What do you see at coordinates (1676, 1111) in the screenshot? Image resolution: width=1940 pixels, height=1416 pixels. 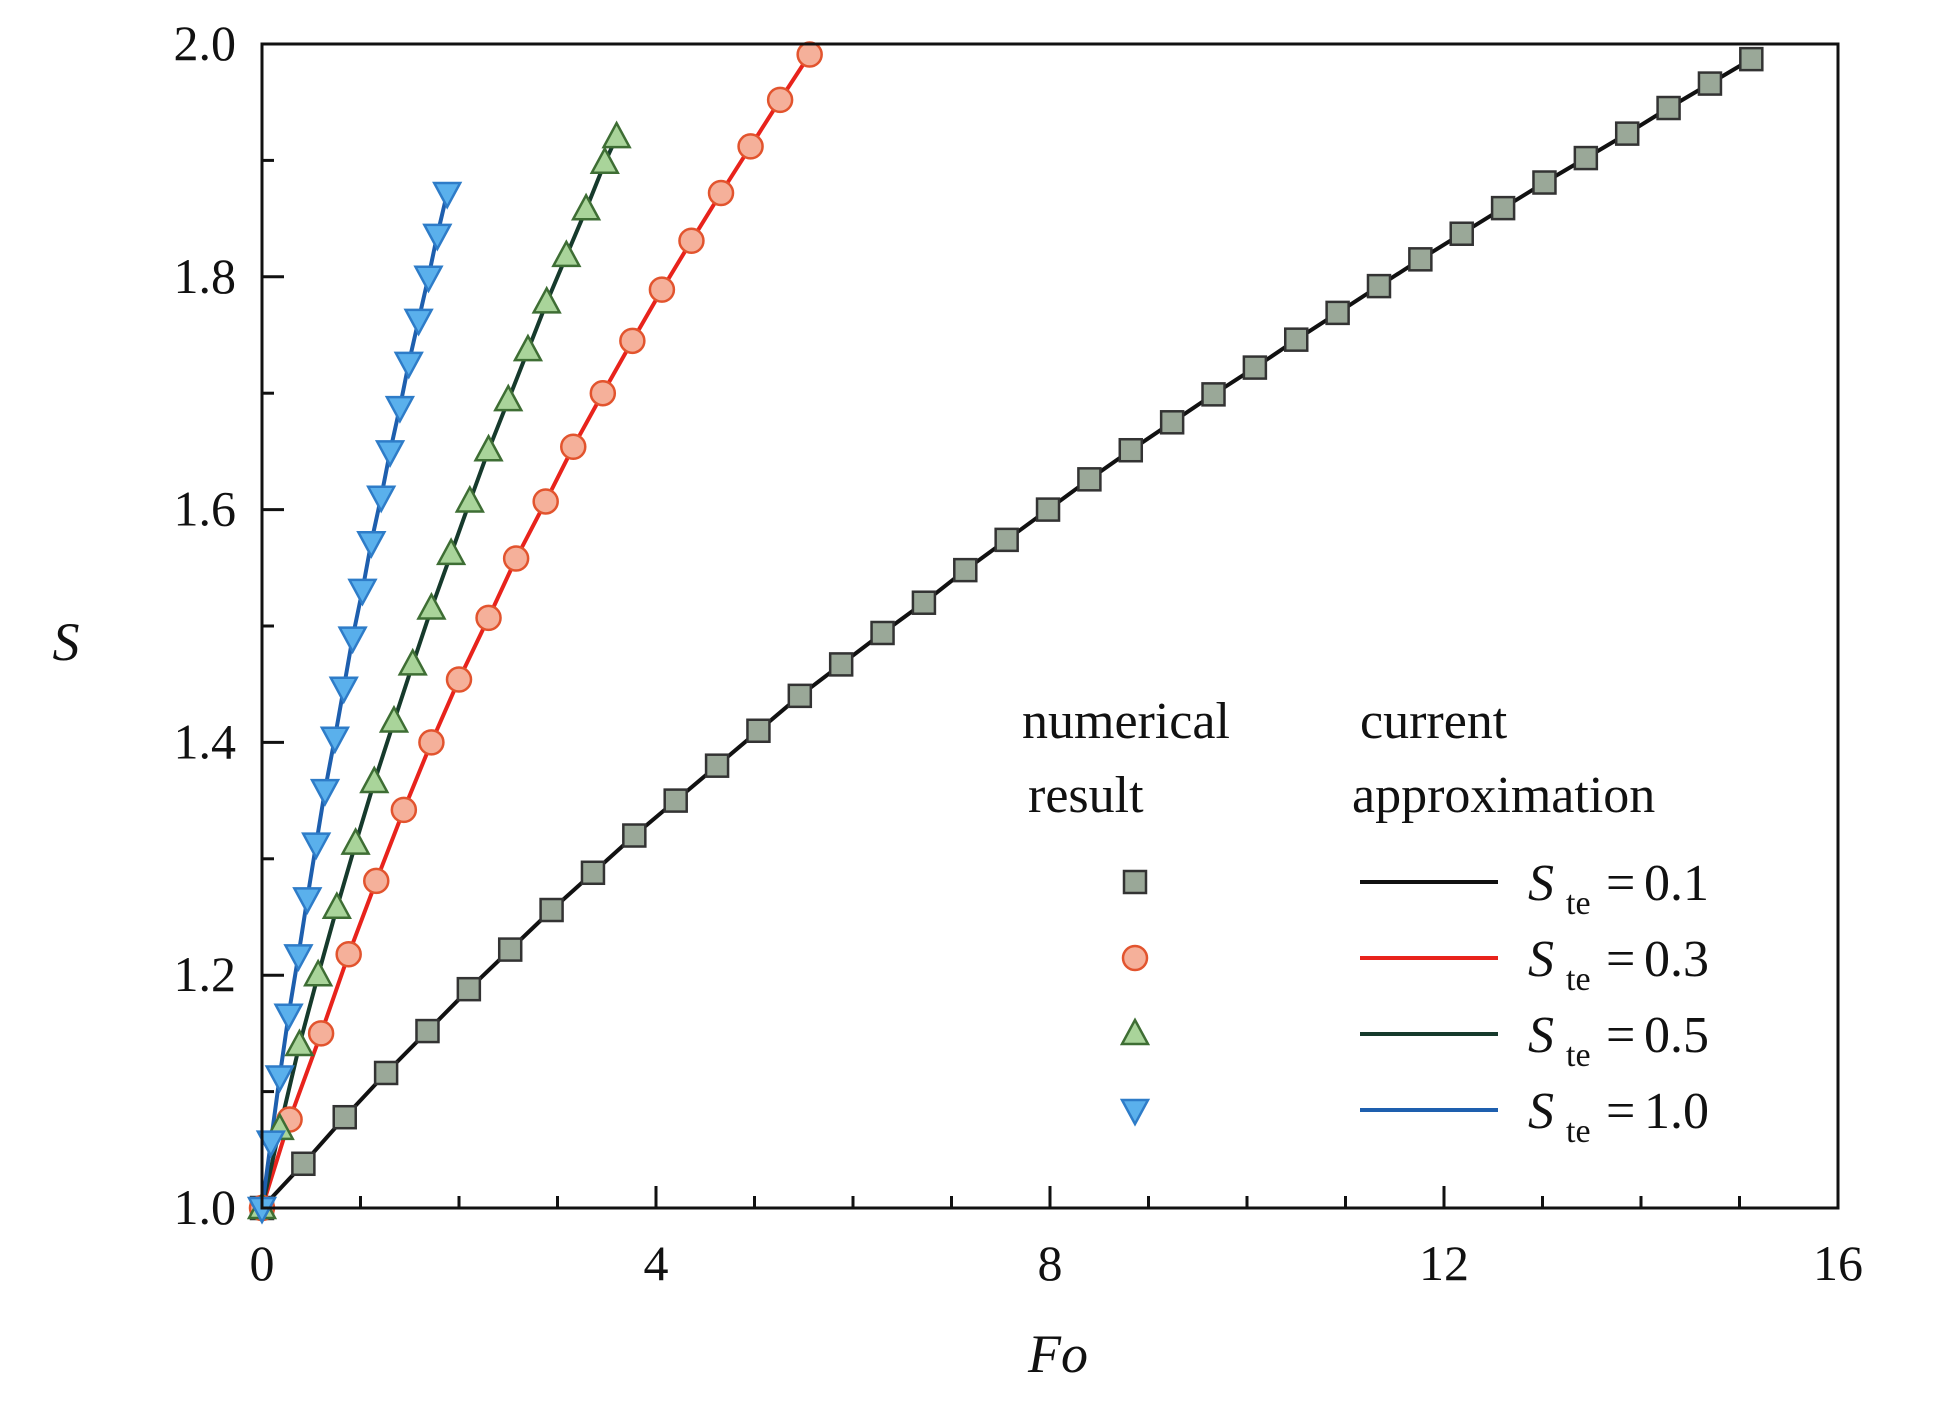 I see `legend-value-ste-1_0: 1.0` at bounding box center [1676, 1111].